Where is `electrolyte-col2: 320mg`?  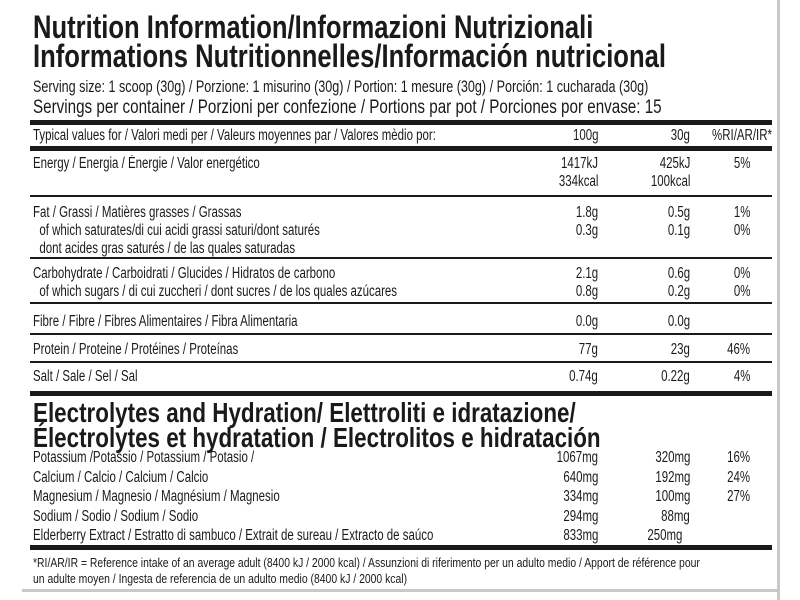
electrolyte-col2: 320mg is located at coordinates (672, 457).